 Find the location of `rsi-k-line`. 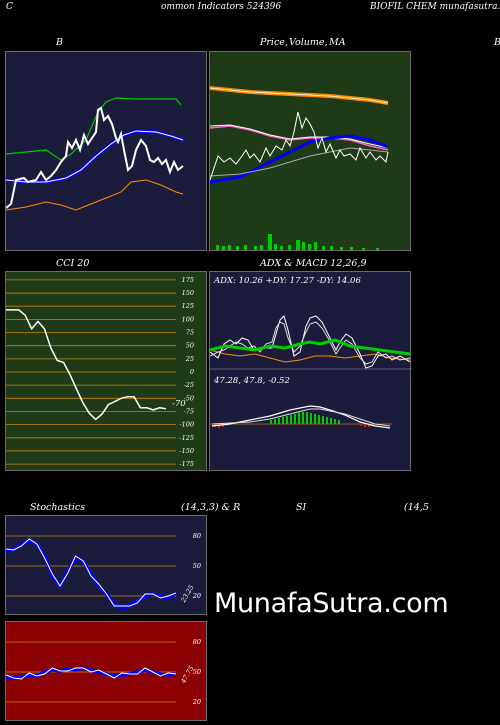

rsi-k-line is located at coordinates (91, 673).